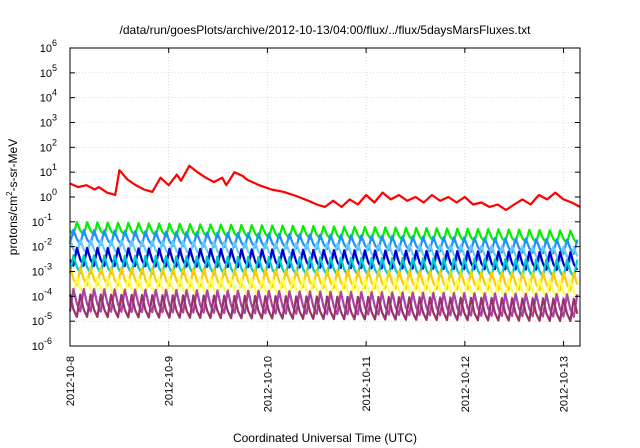 Image resolution: width=640 pixels, height=448 pixels. I want to click on y-tick-label: 10³, so click(48, 121).